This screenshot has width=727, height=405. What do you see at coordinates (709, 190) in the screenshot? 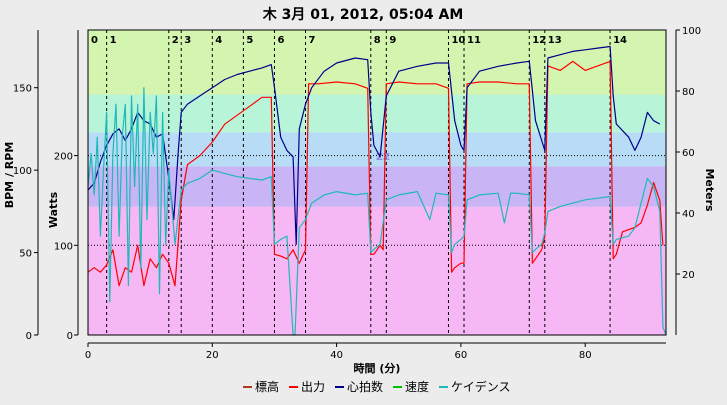
I see `meters-axis-title: Meters` at bounding box center [709, 190].